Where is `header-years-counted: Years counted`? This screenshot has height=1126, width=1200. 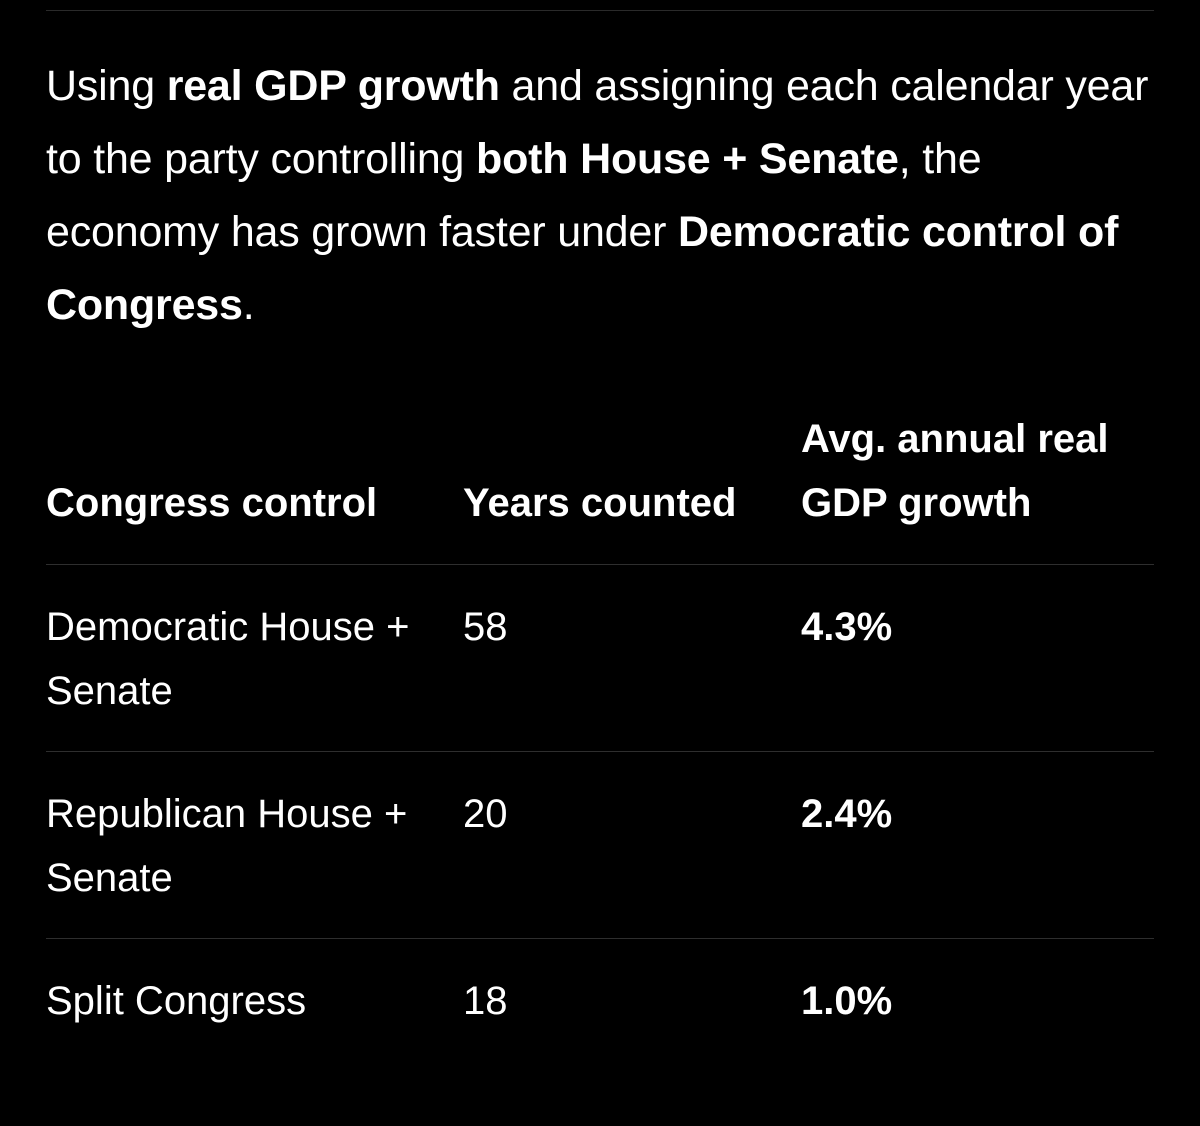 header-years-counted: Years counted is located at coordinates (600, 503).